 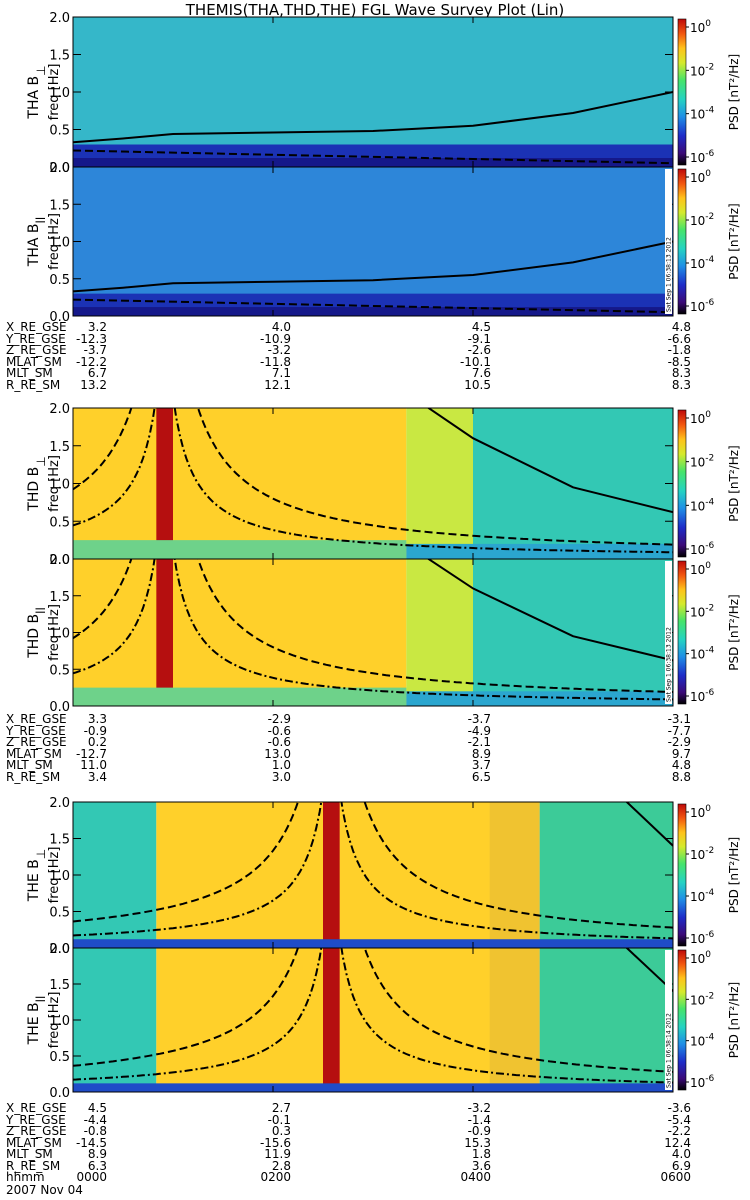 I want to click on ephemeris-value: 6.7, so click(x=97, y=373).